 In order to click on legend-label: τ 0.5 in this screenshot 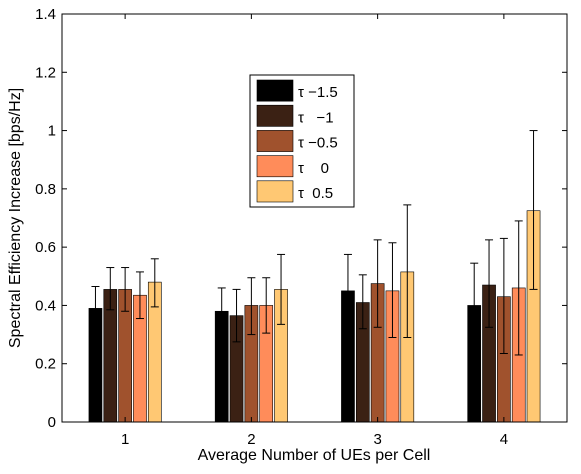, I will do `click(315, 193)`.